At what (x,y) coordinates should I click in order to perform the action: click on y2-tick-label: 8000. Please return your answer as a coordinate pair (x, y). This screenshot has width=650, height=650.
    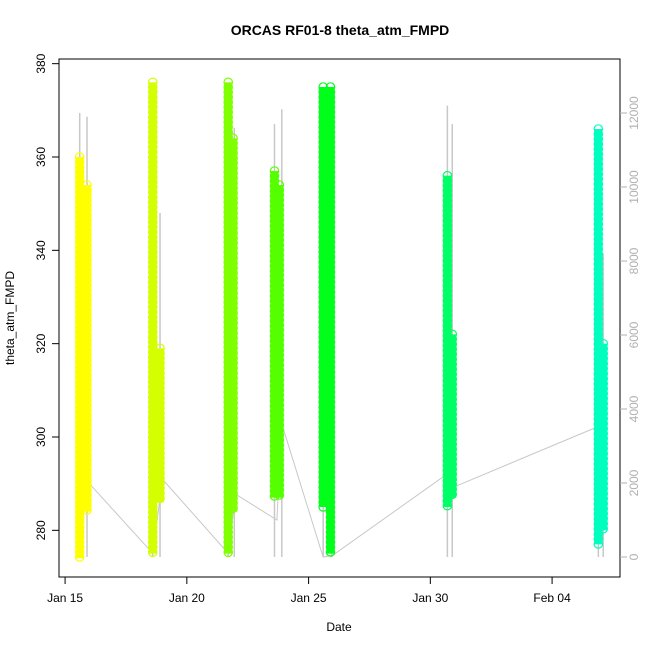
    Looking at the image, I should click on (634, 260).